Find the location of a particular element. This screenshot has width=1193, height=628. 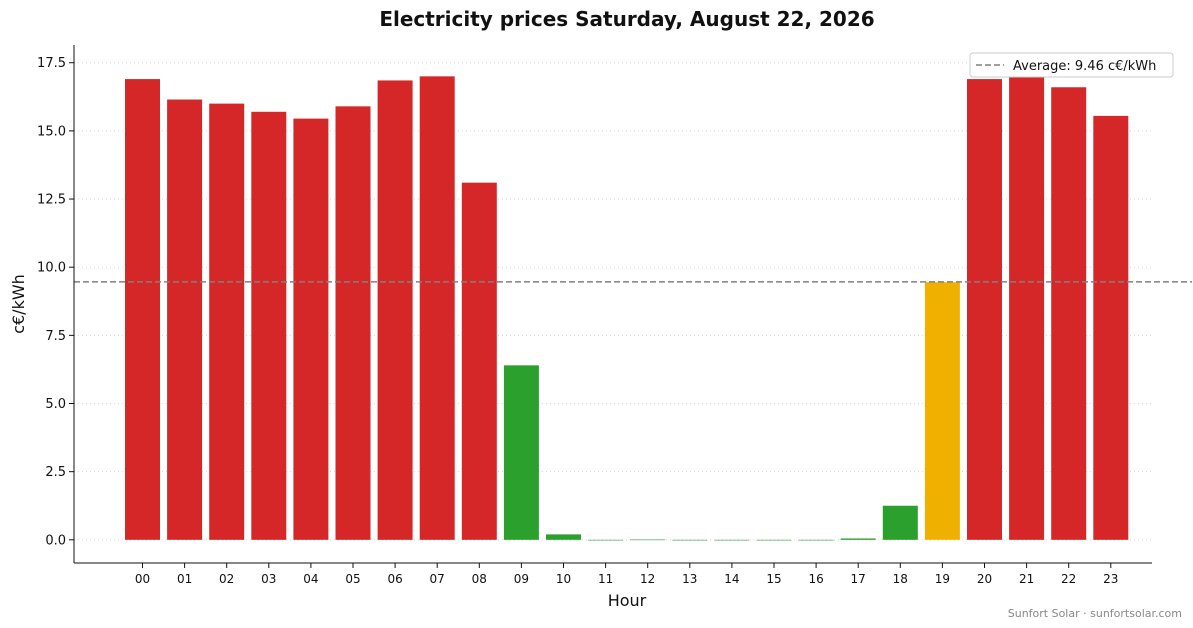

y-tick-label: 12.5 is located at coordinates (51, 200).